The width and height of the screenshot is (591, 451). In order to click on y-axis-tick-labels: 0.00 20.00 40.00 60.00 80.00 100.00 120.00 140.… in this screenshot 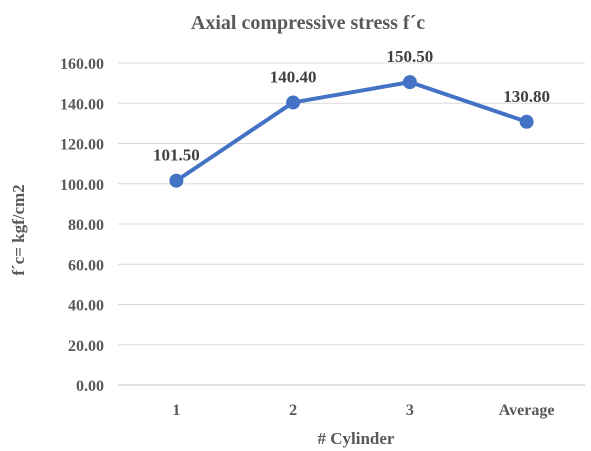, I will do `click(82, 225)`.